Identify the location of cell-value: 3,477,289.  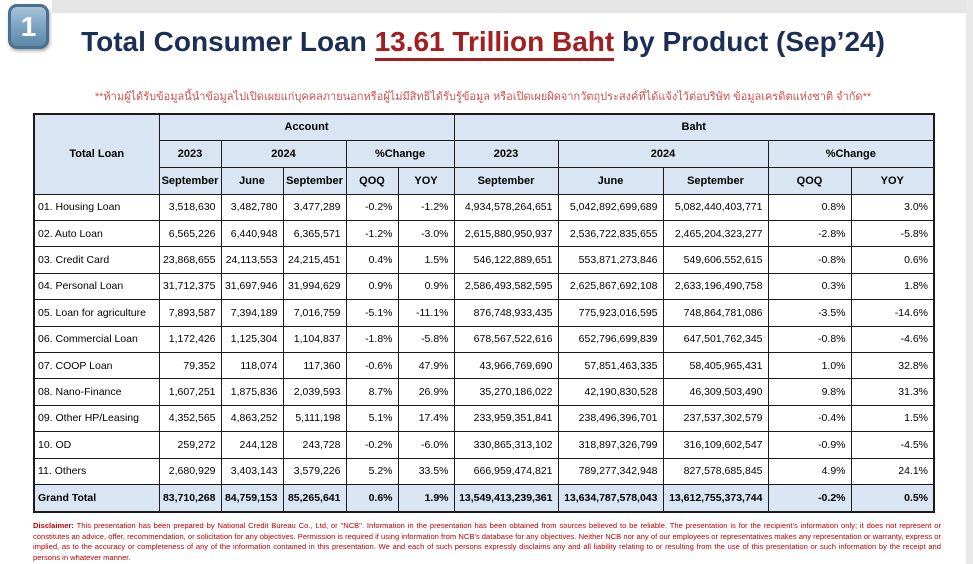
(314, 207).